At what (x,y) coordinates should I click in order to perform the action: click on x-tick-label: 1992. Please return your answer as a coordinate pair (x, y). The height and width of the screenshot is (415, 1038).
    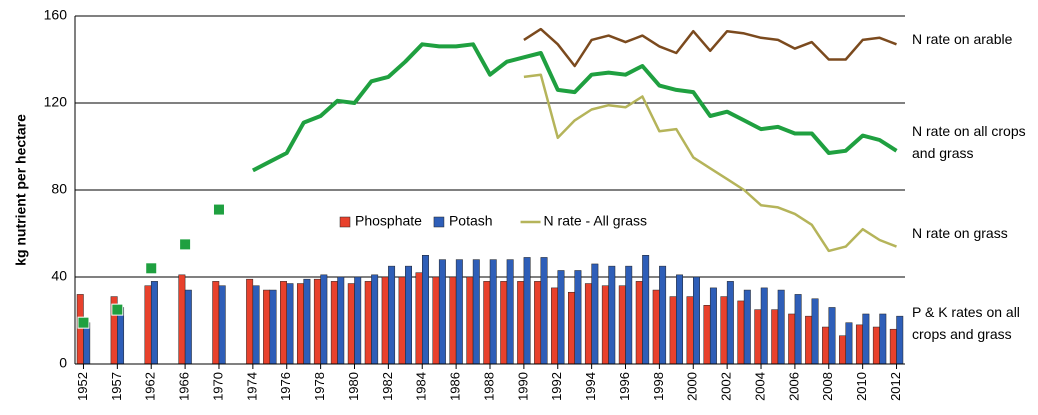
    Looking at the image, I should click on (556, 386).